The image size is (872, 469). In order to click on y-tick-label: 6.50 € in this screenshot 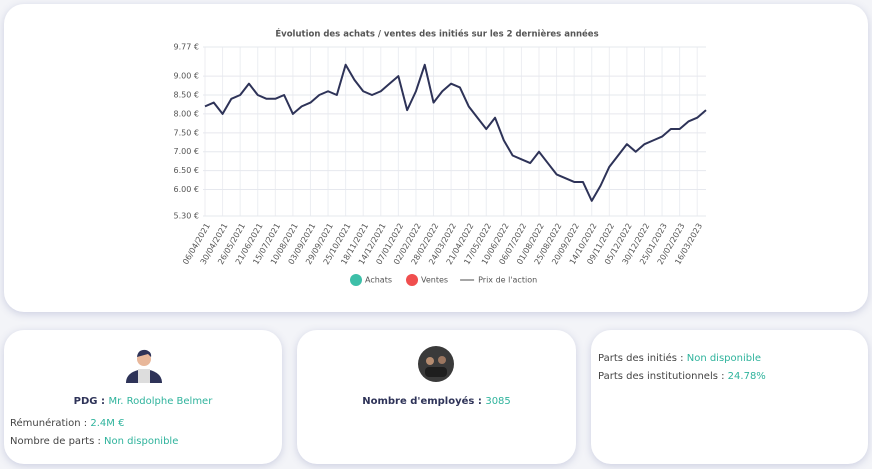, I will do `click(186, 170)`.